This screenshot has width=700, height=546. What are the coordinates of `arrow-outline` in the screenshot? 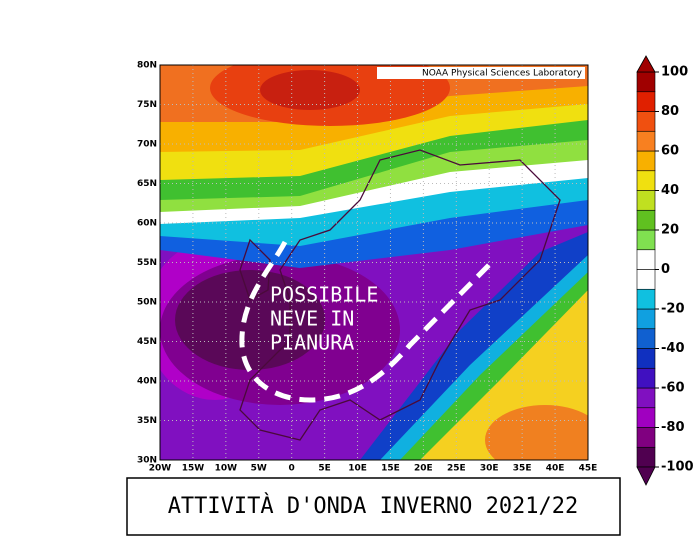 It's located at (365, 321).